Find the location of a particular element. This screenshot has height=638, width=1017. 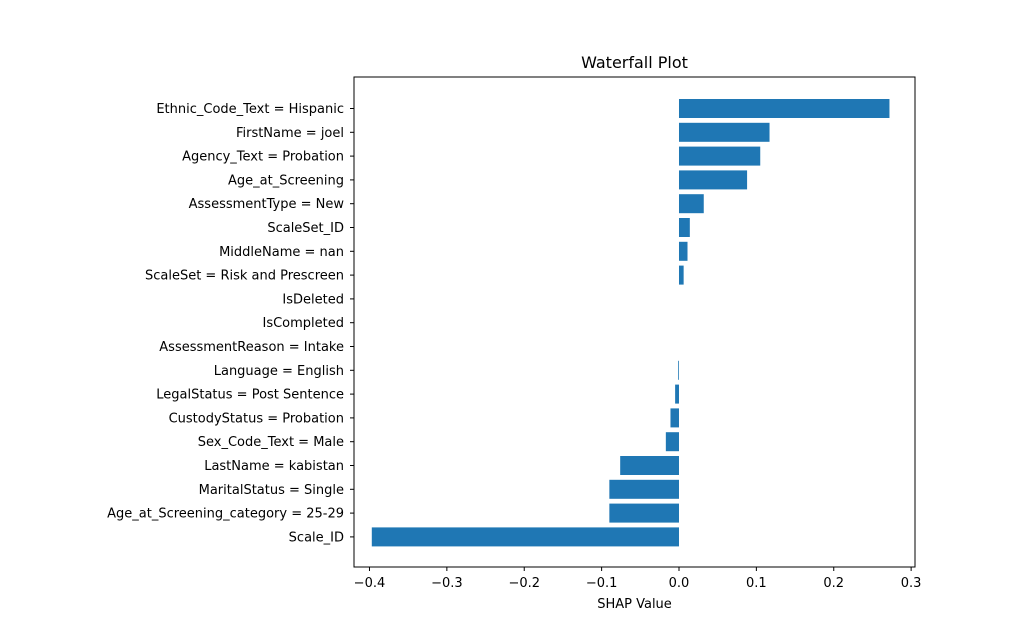

x-tick-label: 0.0 is located at coordinates (679, 583).